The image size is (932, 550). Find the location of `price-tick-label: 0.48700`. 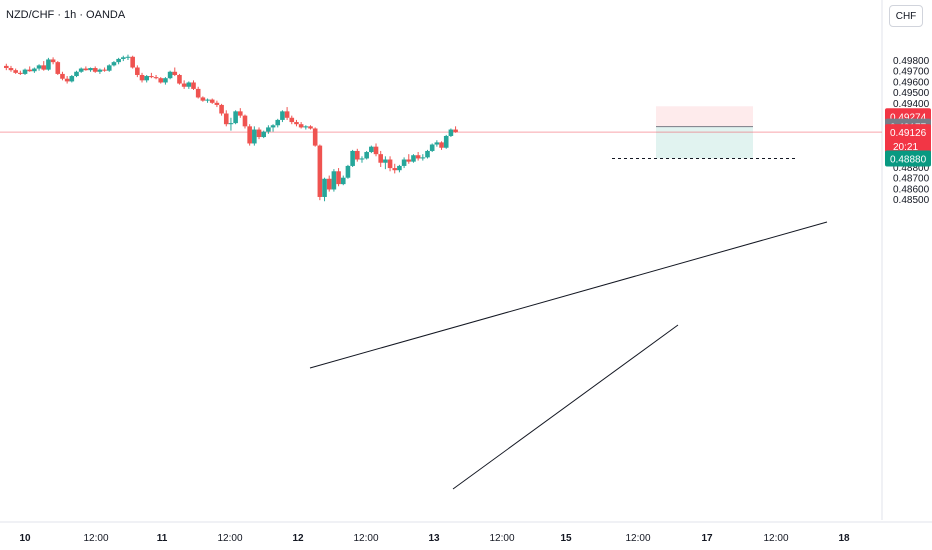

price-tick-label: 0.48700 is located at coordinates (911, 179).